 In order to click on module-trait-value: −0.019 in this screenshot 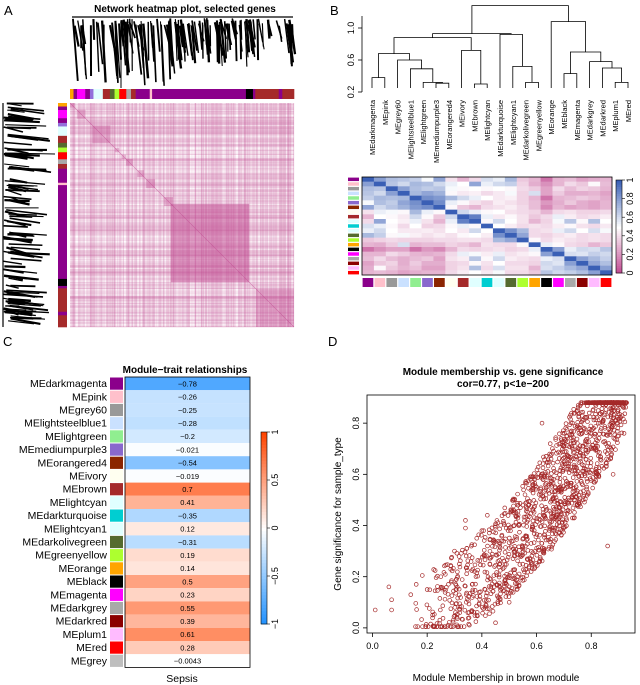, I will do `click(187, 476)`.